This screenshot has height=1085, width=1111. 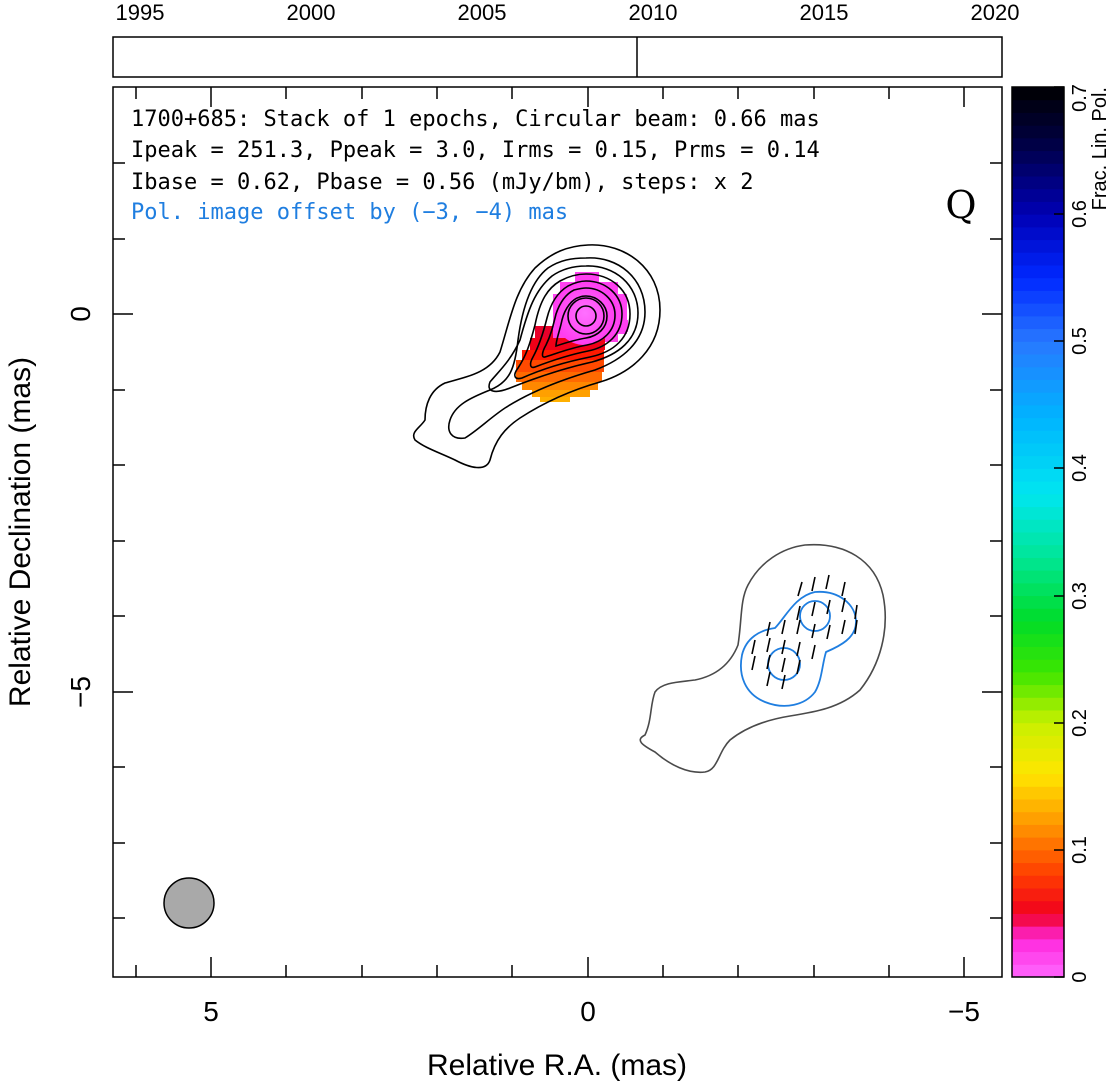 I want to click on colorbar-tick-0.7: 0.7, so click(x=1080, y=98).